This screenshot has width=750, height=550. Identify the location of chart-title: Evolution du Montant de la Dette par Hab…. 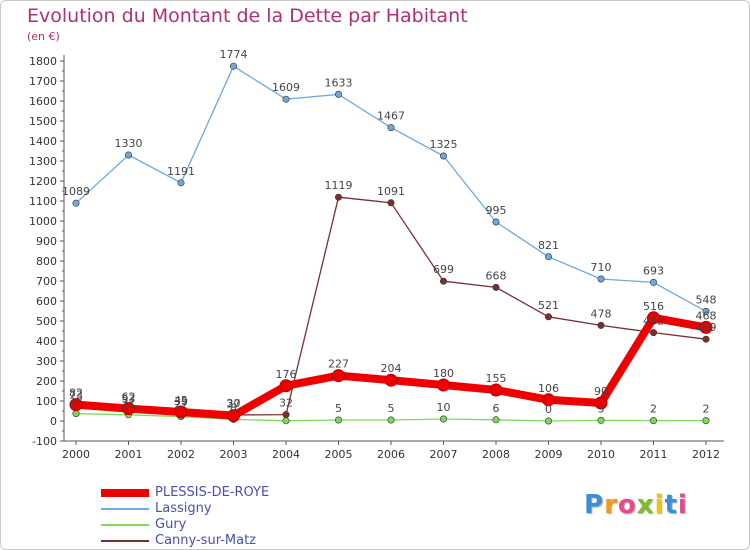
(247, 16).